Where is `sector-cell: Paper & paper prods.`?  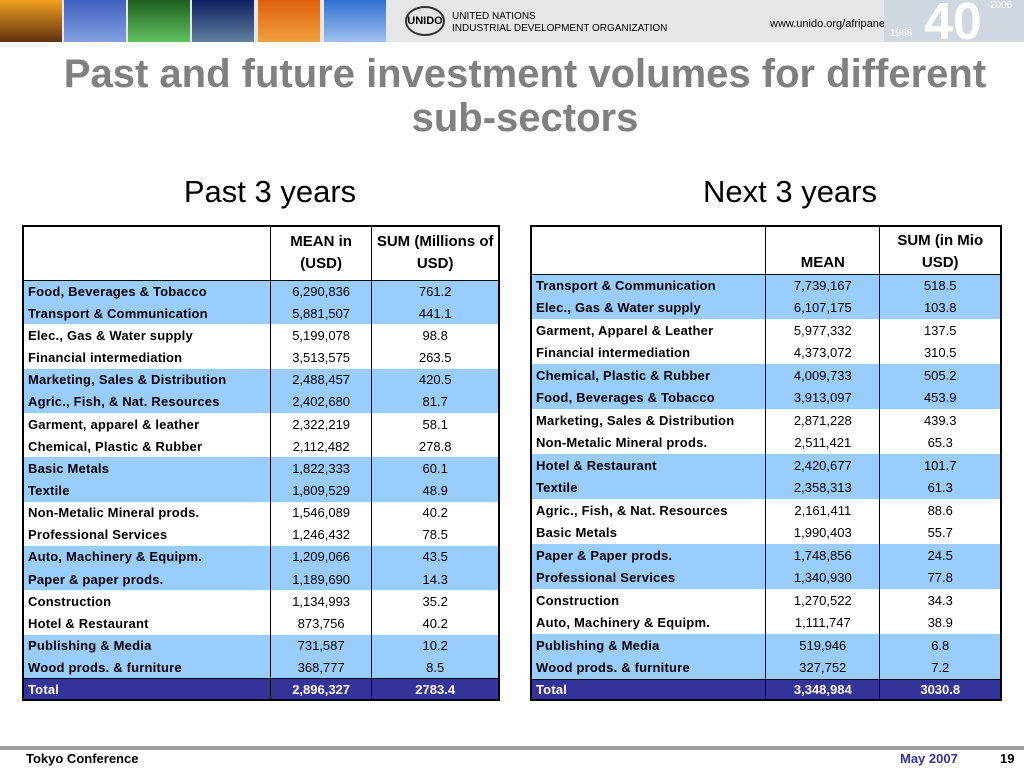 sector-cell: Paper & paper prods. is located at coordinates (147, 579).